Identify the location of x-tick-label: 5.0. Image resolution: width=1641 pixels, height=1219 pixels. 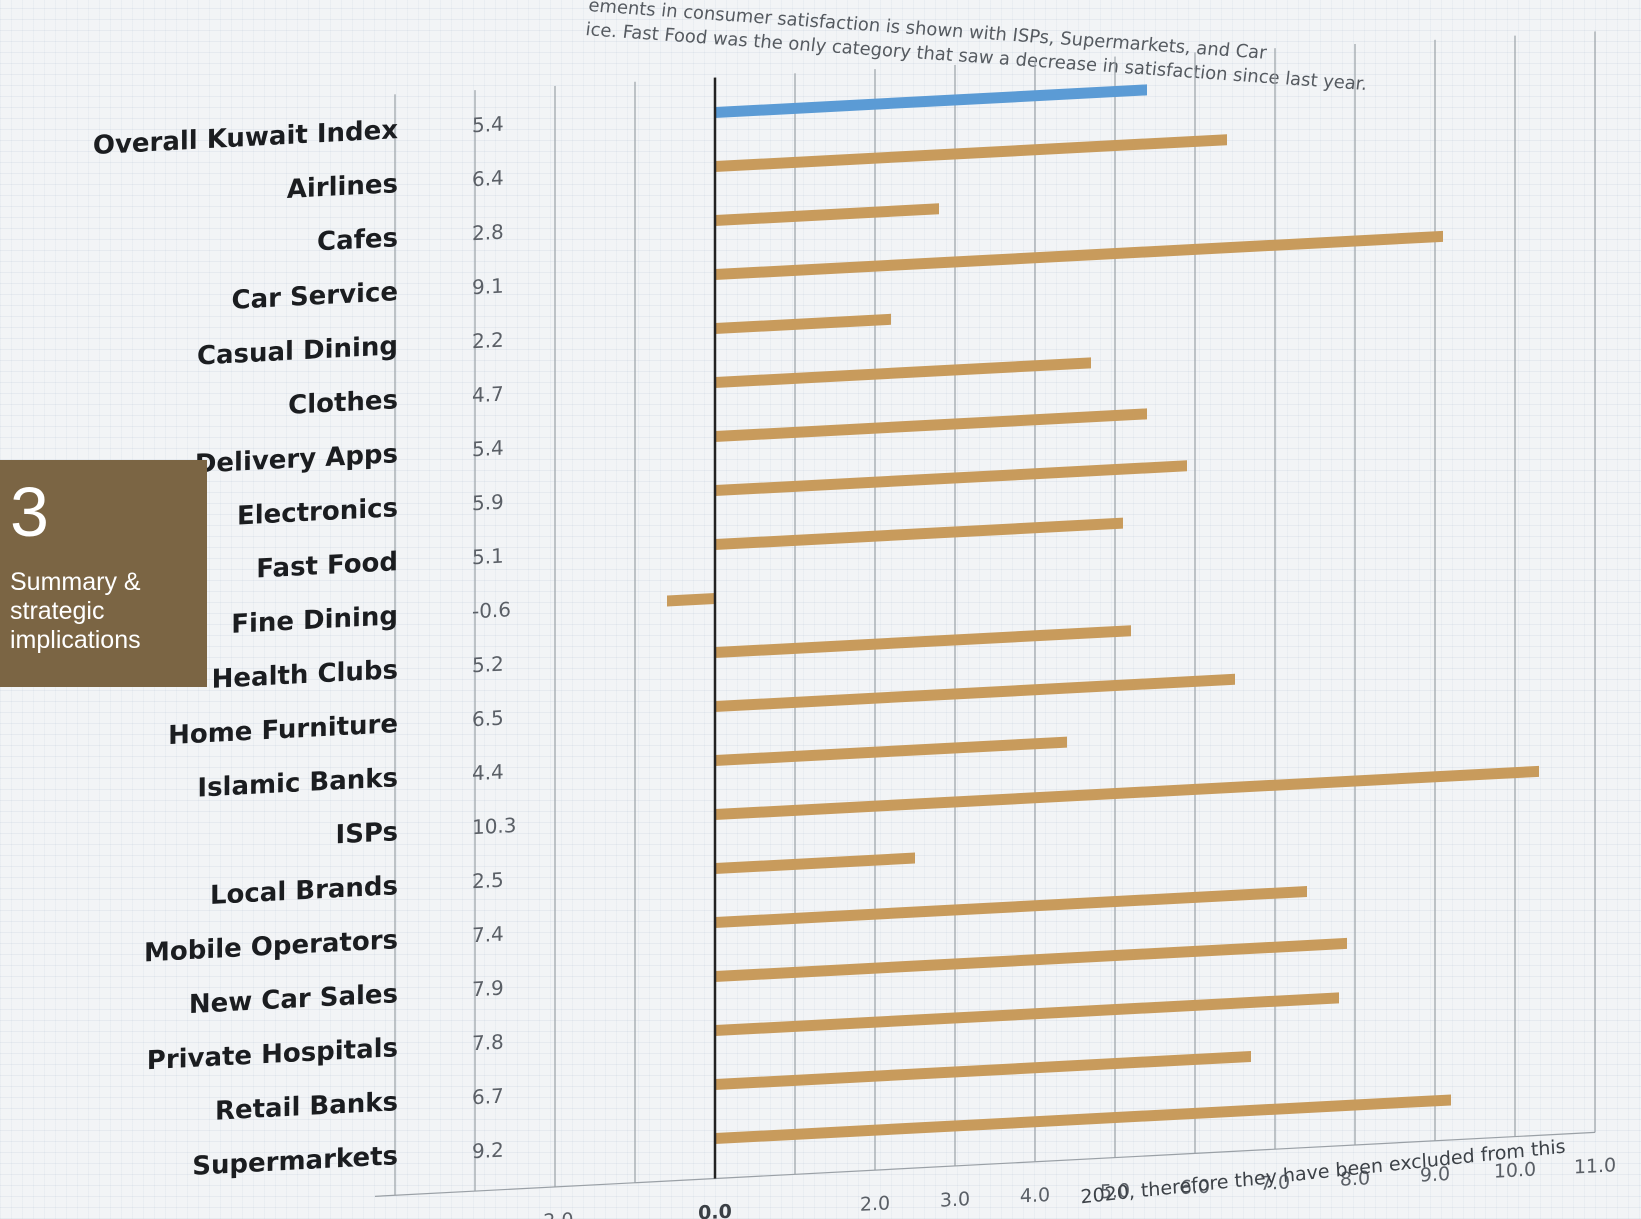
(1115, 1192).